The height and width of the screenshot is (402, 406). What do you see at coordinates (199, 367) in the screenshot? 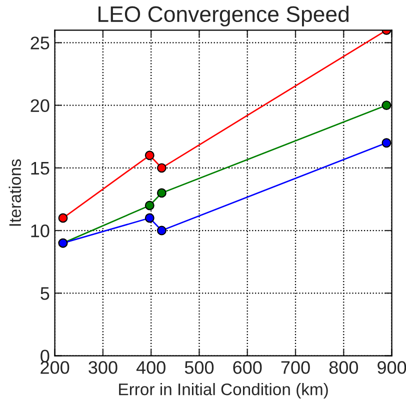
I see `x-tick-label: 500` at bounding box center [199, 367].